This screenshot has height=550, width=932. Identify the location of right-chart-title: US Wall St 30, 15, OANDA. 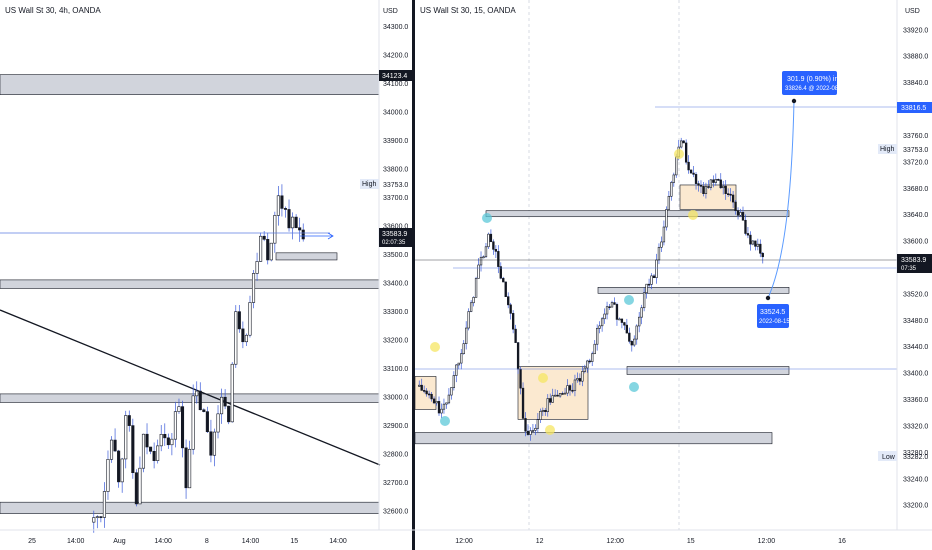
(468, 10).